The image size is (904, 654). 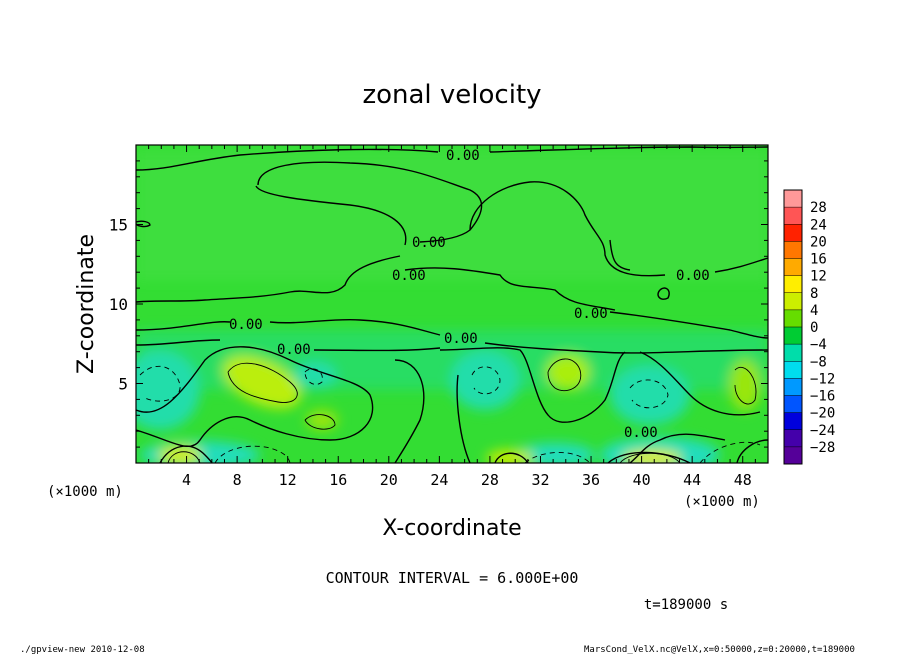 I want to click on x-tick-label: 4, so click(x=186, y=480).